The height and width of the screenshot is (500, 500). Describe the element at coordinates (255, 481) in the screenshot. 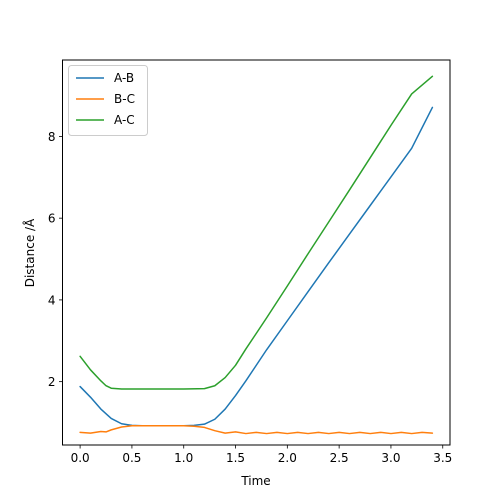

I see `x-axis-label: Time` at that location.